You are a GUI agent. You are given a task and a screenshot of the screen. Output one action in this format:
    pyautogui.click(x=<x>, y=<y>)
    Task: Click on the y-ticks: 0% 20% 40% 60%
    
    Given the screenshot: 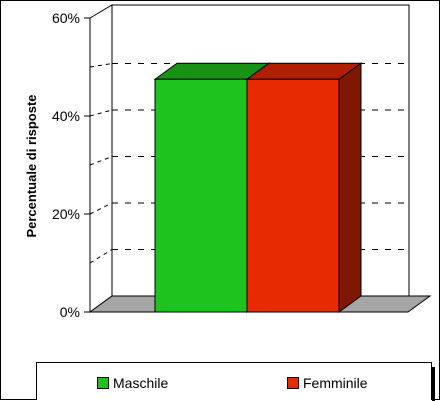 What is the action you would take?
    pyautogui.click(x=71, y=165)
    